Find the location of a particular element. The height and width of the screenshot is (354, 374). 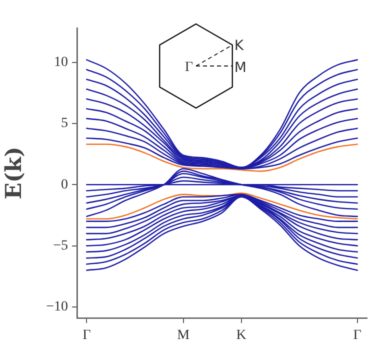

y-tick-label: −5 is located at coordinates (60, 246).